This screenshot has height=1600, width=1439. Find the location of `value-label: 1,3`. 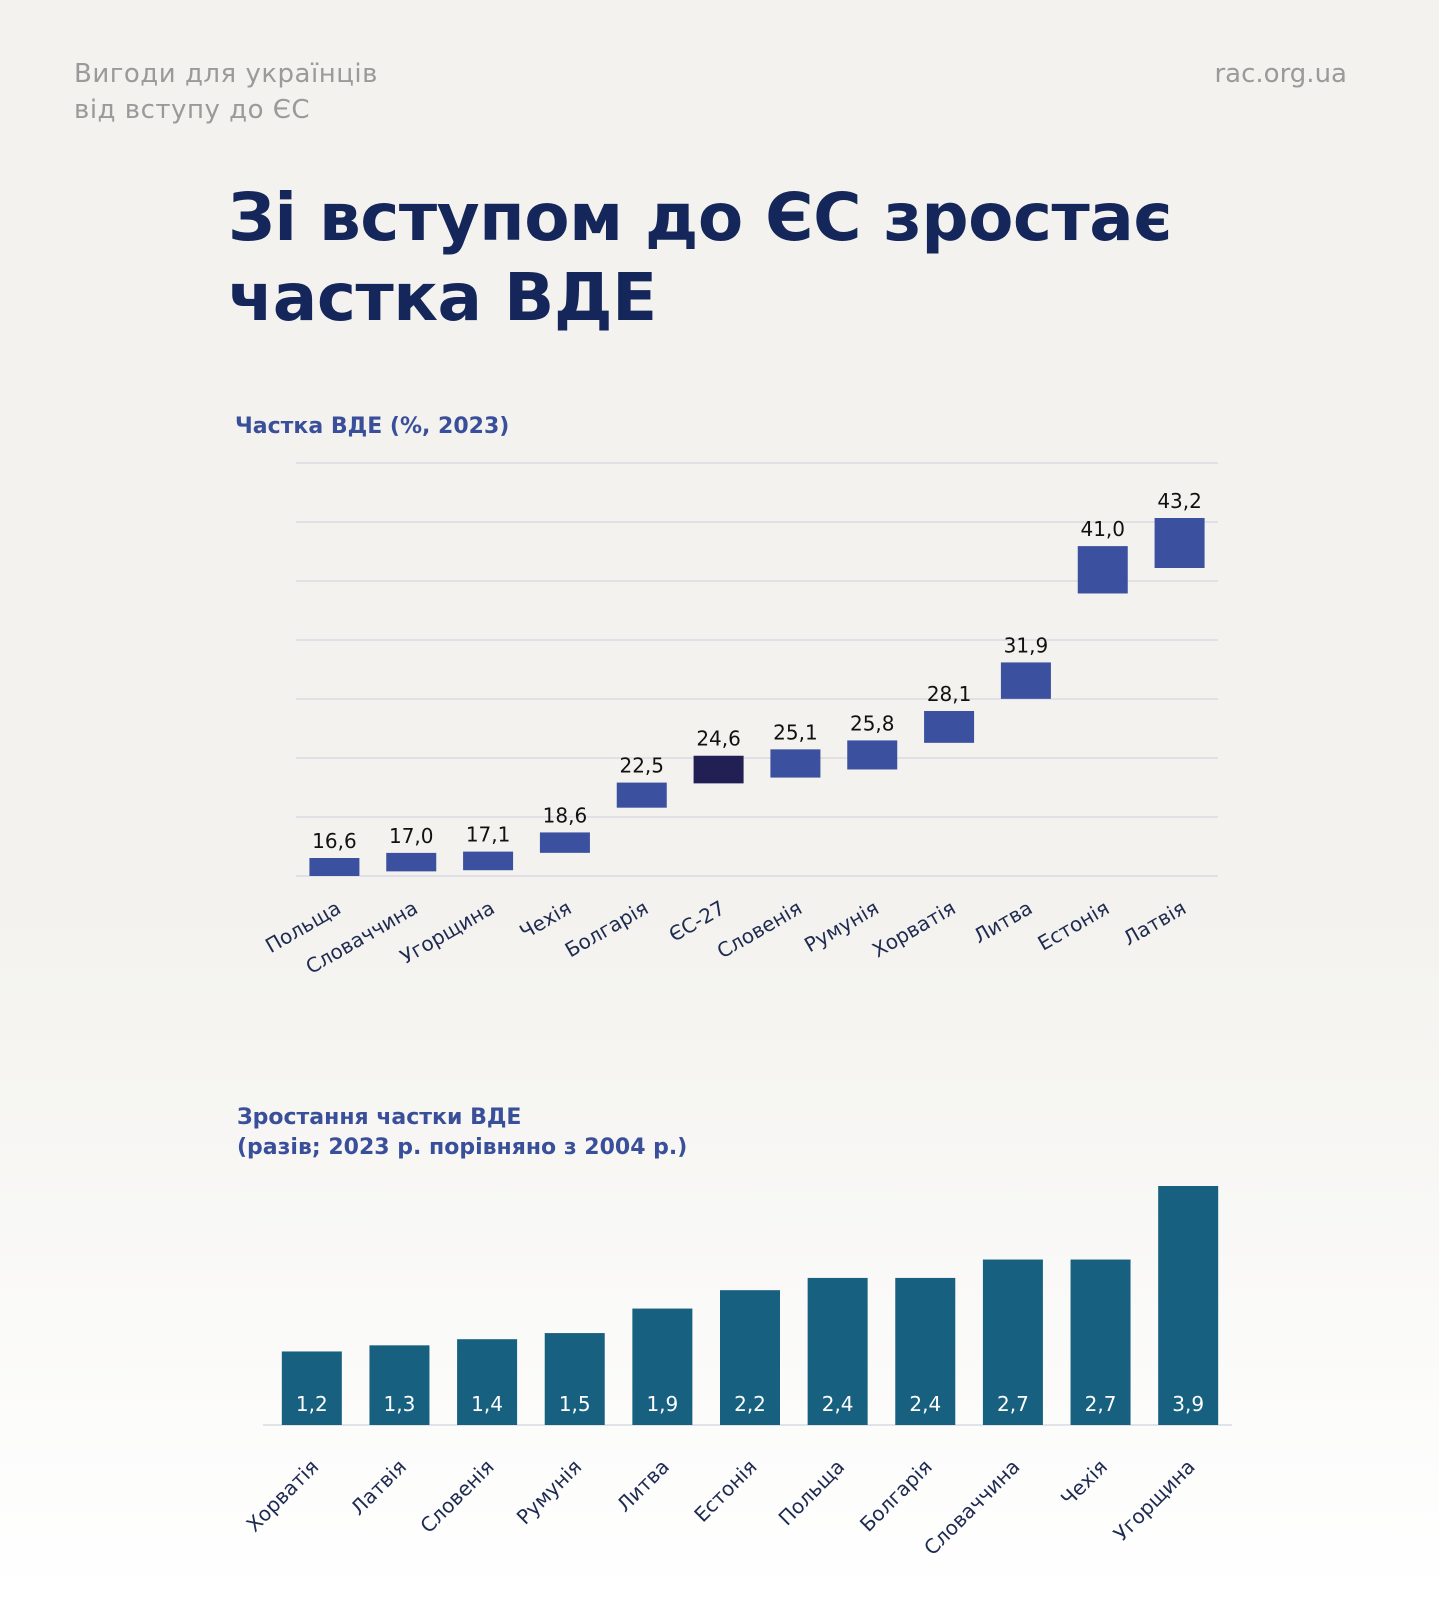

value-label: 1,3 is located at coordinates (400, 1404).